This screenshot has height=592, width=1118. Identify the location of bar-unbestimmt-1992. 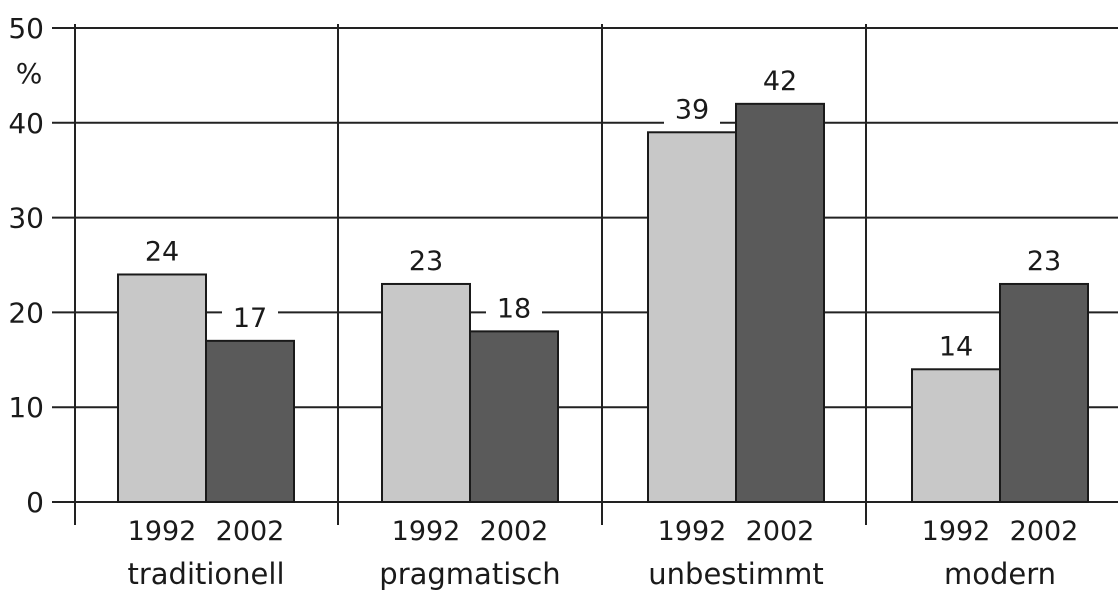
(692, 317).